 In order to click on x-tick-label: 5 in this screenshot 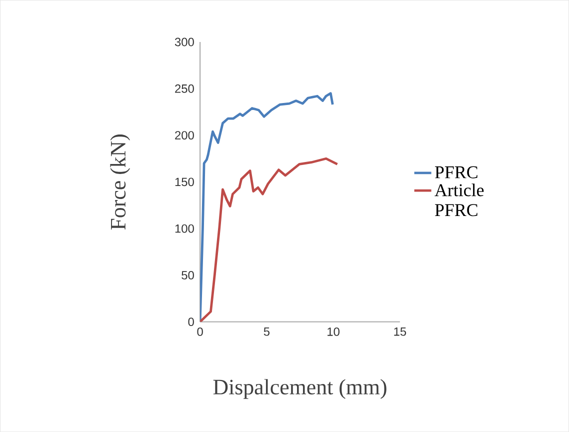, I will do `click(267, 331)`.